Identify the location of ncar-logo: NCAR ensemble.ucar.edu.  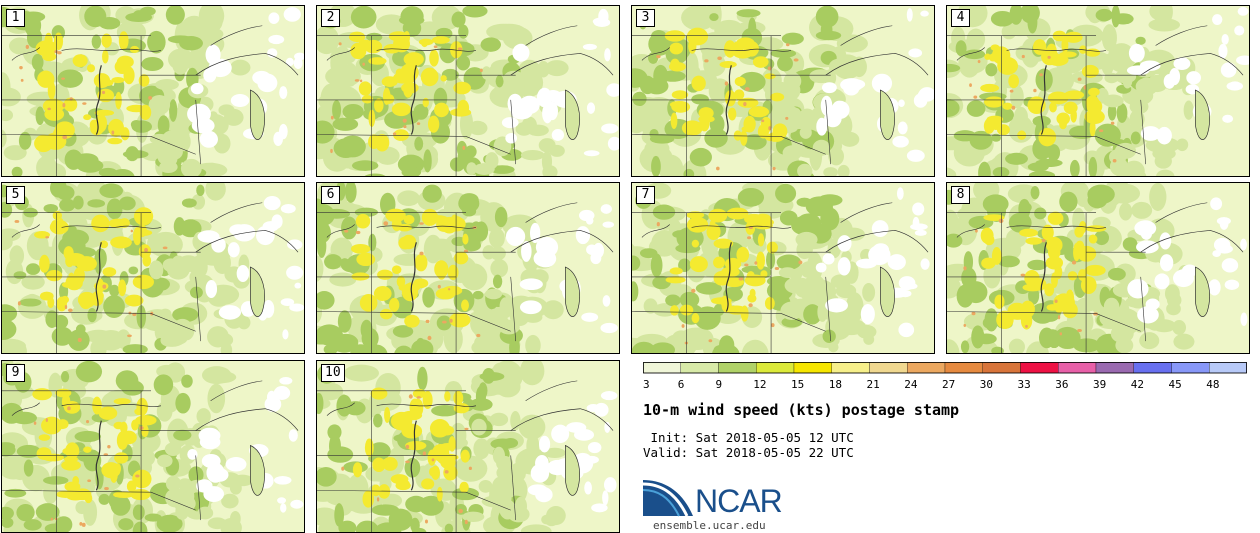
(723, 505).